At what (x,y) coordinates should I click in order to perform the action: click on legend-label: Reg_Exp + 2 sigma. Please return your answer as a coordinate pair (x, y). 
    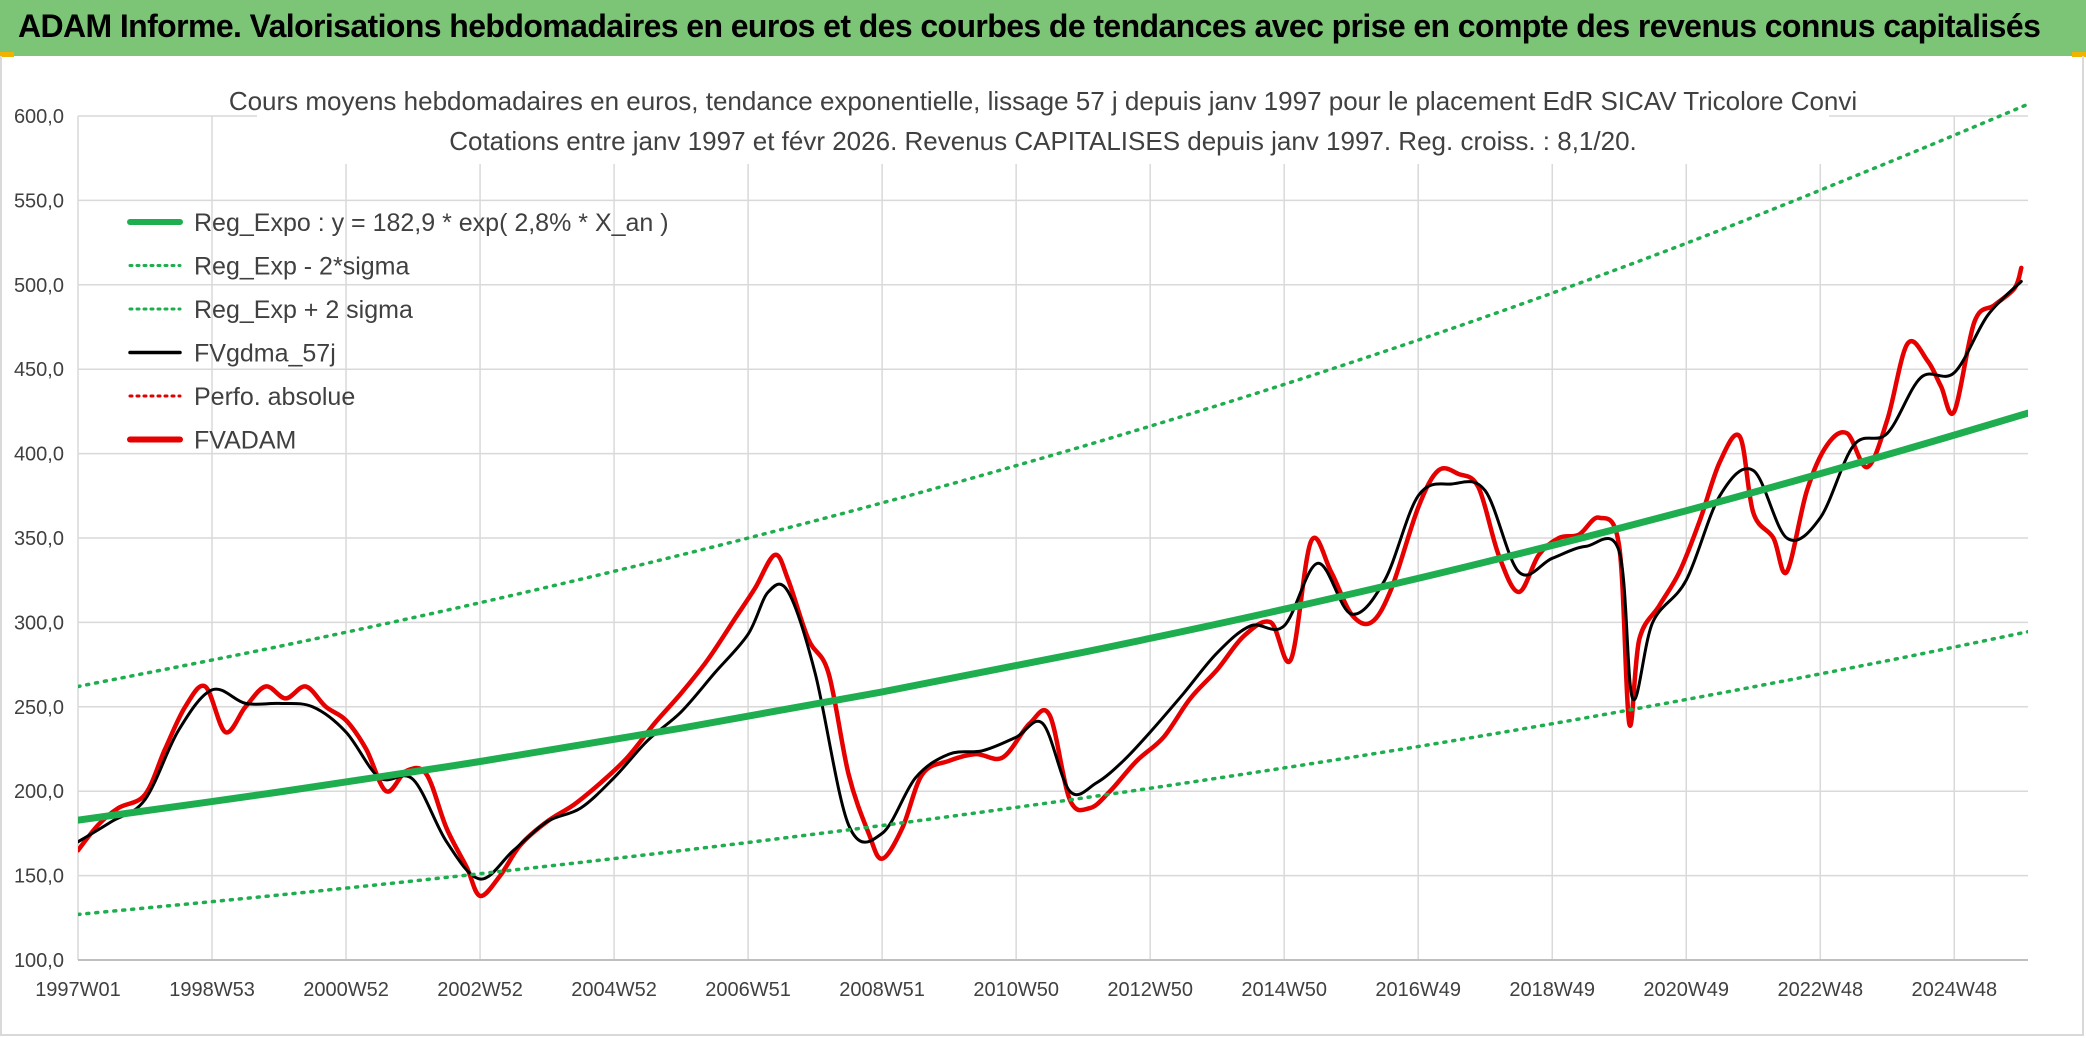
    Looking at the image, I should click on (303, 310).